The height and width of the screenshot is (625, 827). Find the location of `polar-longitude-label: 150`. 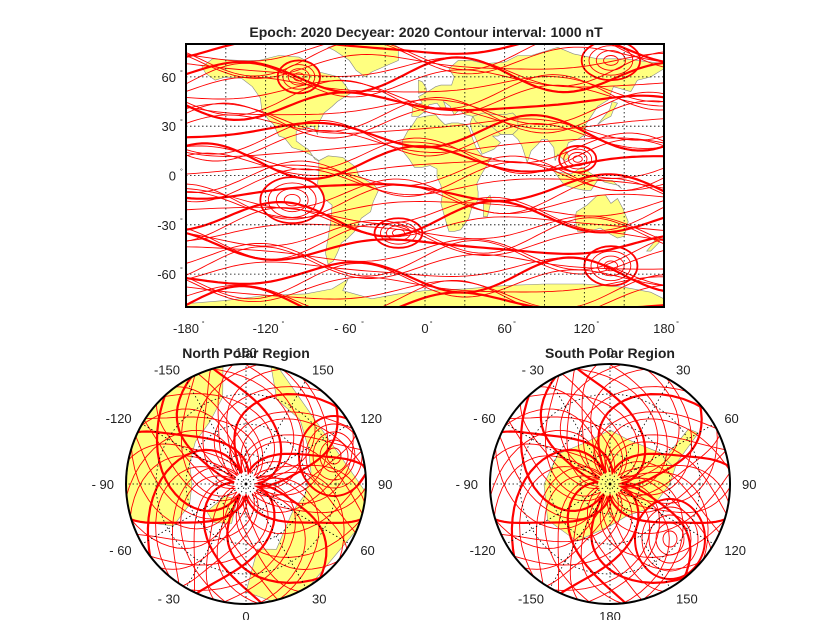

polar-longitude-label: 150 is located at coordinates (687, 598).